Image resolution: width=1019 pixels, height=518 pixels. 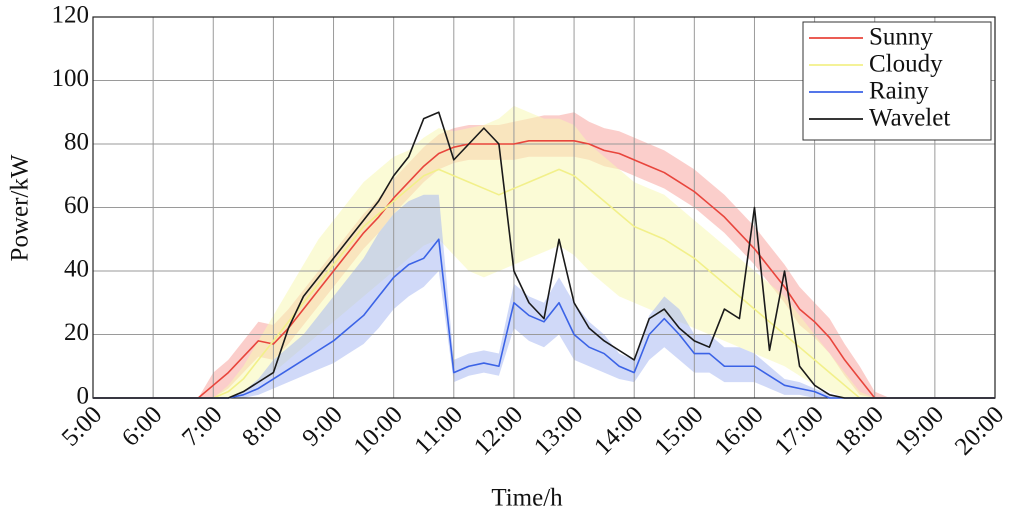 What do you see at coordinates (618, 430) in the screenshot?
I see `x-tick-label: 14:00` at bounding box center [618, 430].